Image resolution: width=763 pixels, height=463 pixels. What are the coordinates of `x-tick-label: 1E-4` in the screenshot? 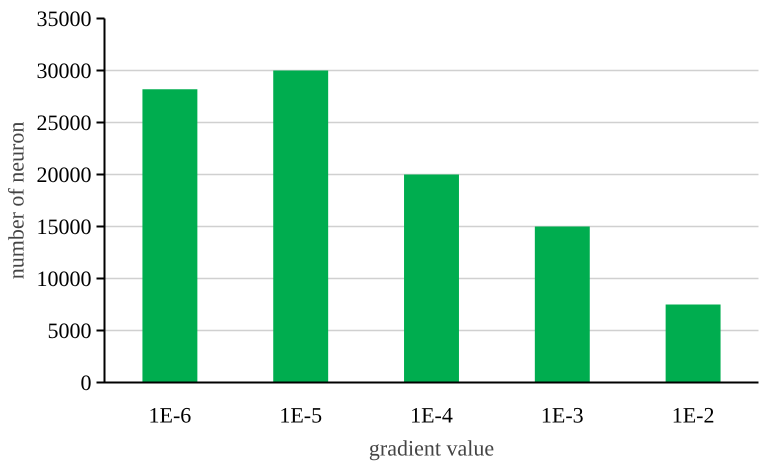 It's located at (431, 415).